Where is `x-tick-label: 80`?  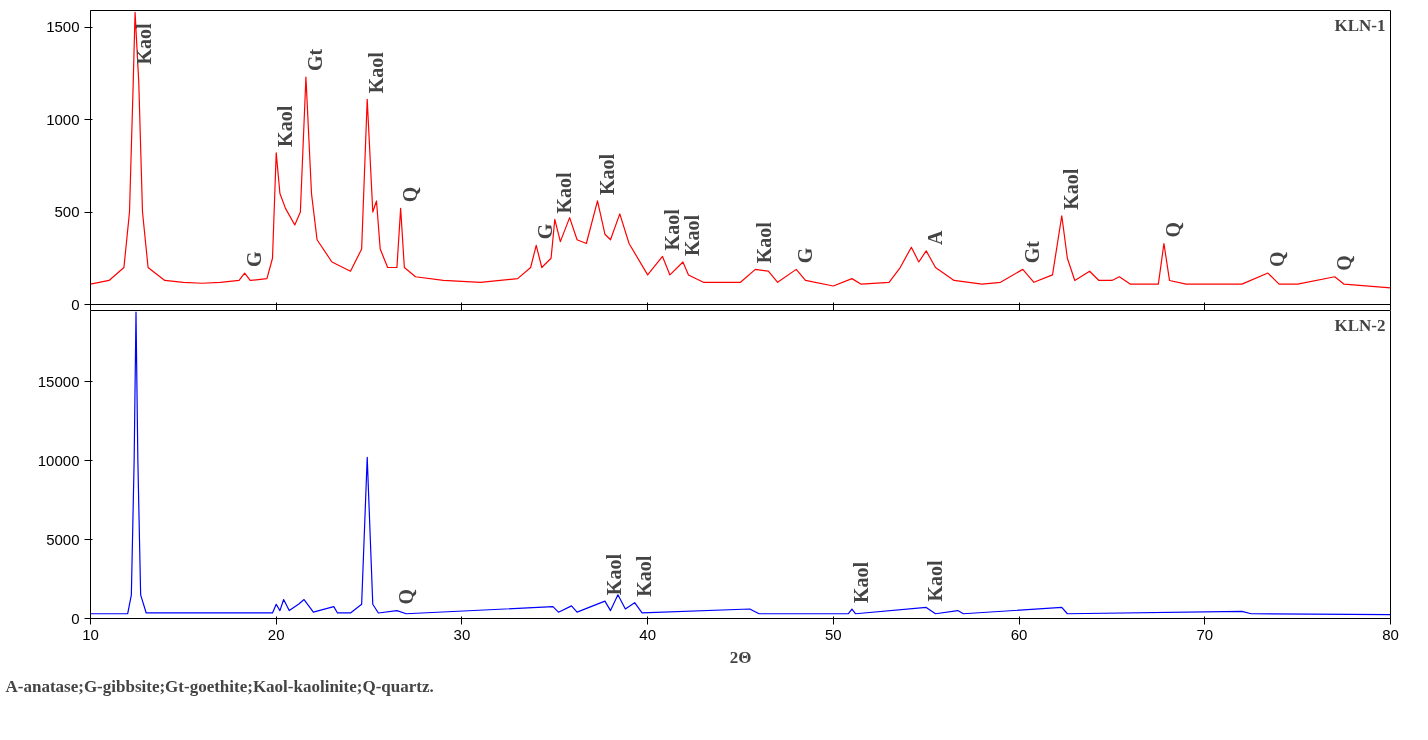 x-tick-label: 80 is located at coordinates (1390, 634).